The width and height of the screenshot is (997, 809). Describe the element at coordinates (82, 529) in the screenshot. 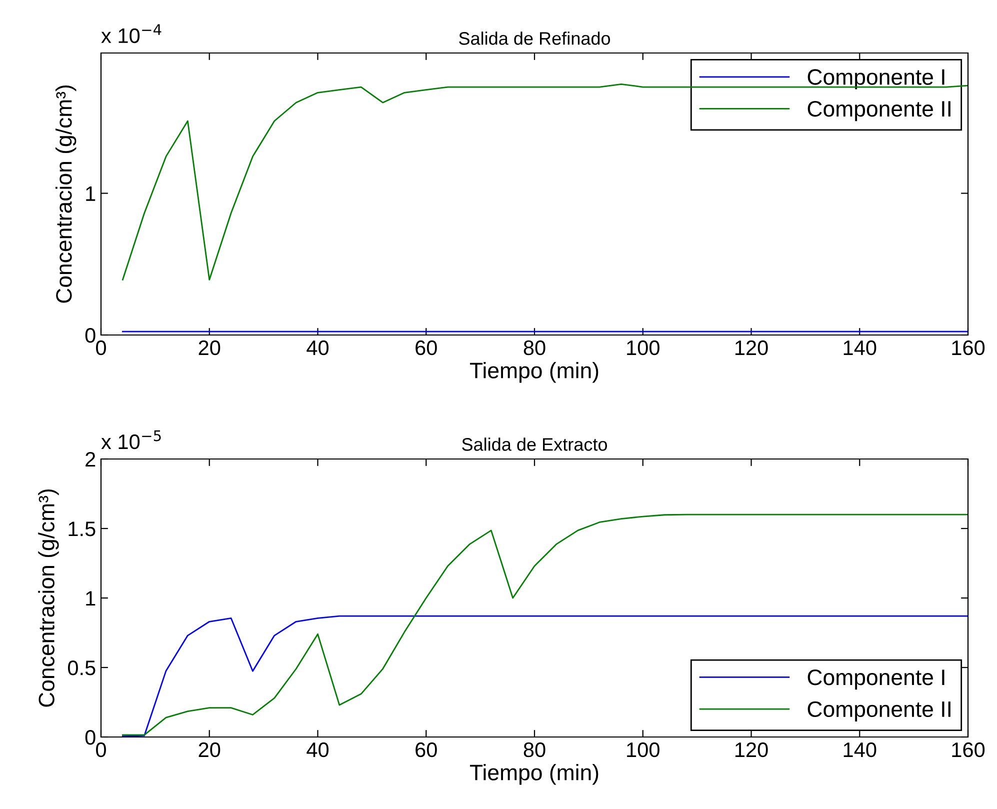

I see `y-tick-label: 1.5` at that location.